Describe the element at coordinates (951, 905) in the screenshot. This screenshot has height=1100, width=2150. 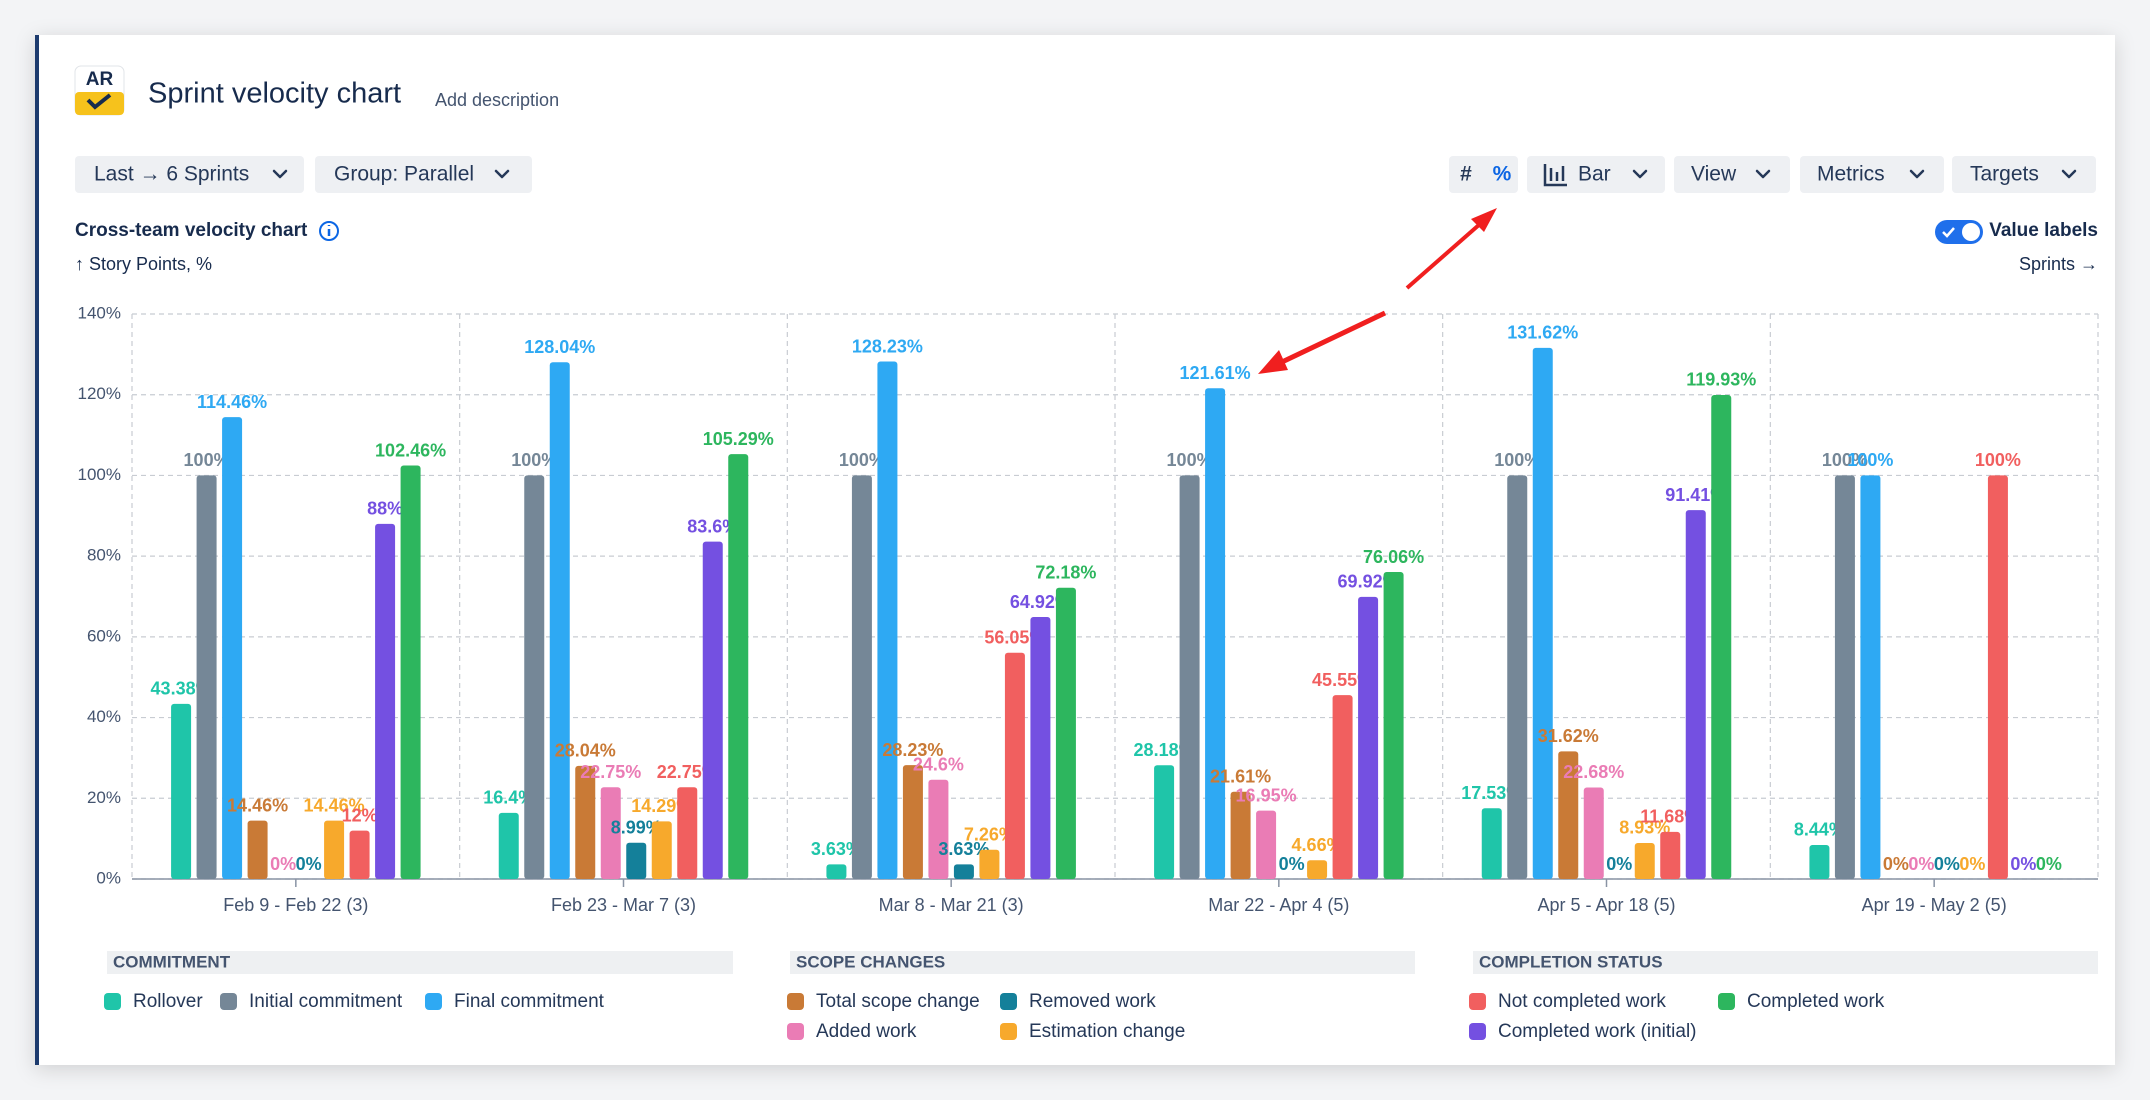
I see `x-tick-label: Mar 8 - Mar 21 (3)` at that location.